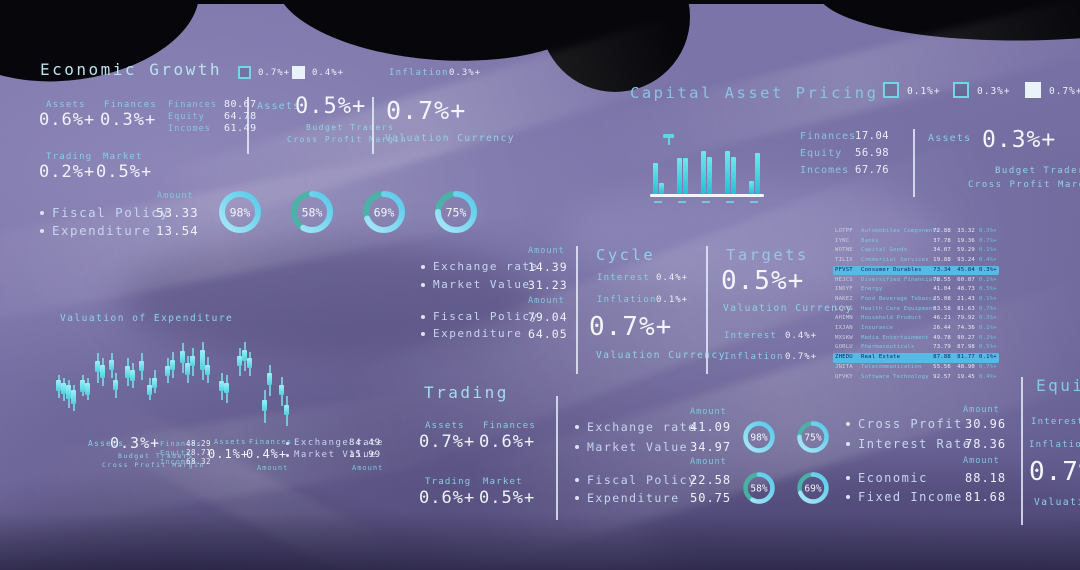 The height and width of the screenshot is (570, 1080). Describe the element at coordinates (916, 348) in the screenshot. I see `sector-row: GORLU Pharmaceuticals 73.79 87.98 0.5%+` at that location.